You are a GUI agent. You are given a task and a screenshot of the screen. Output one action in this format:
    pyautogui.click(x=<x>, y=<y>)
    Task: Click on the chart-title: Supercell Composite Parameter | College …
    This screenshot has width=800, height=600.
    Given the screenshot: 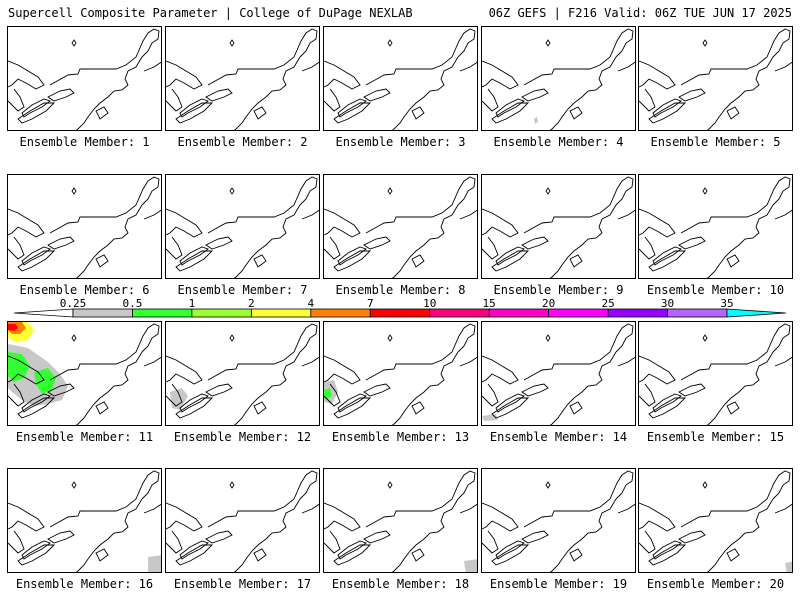 What is the action you would take?
    pyautogui.click(x=210, y=13)
    